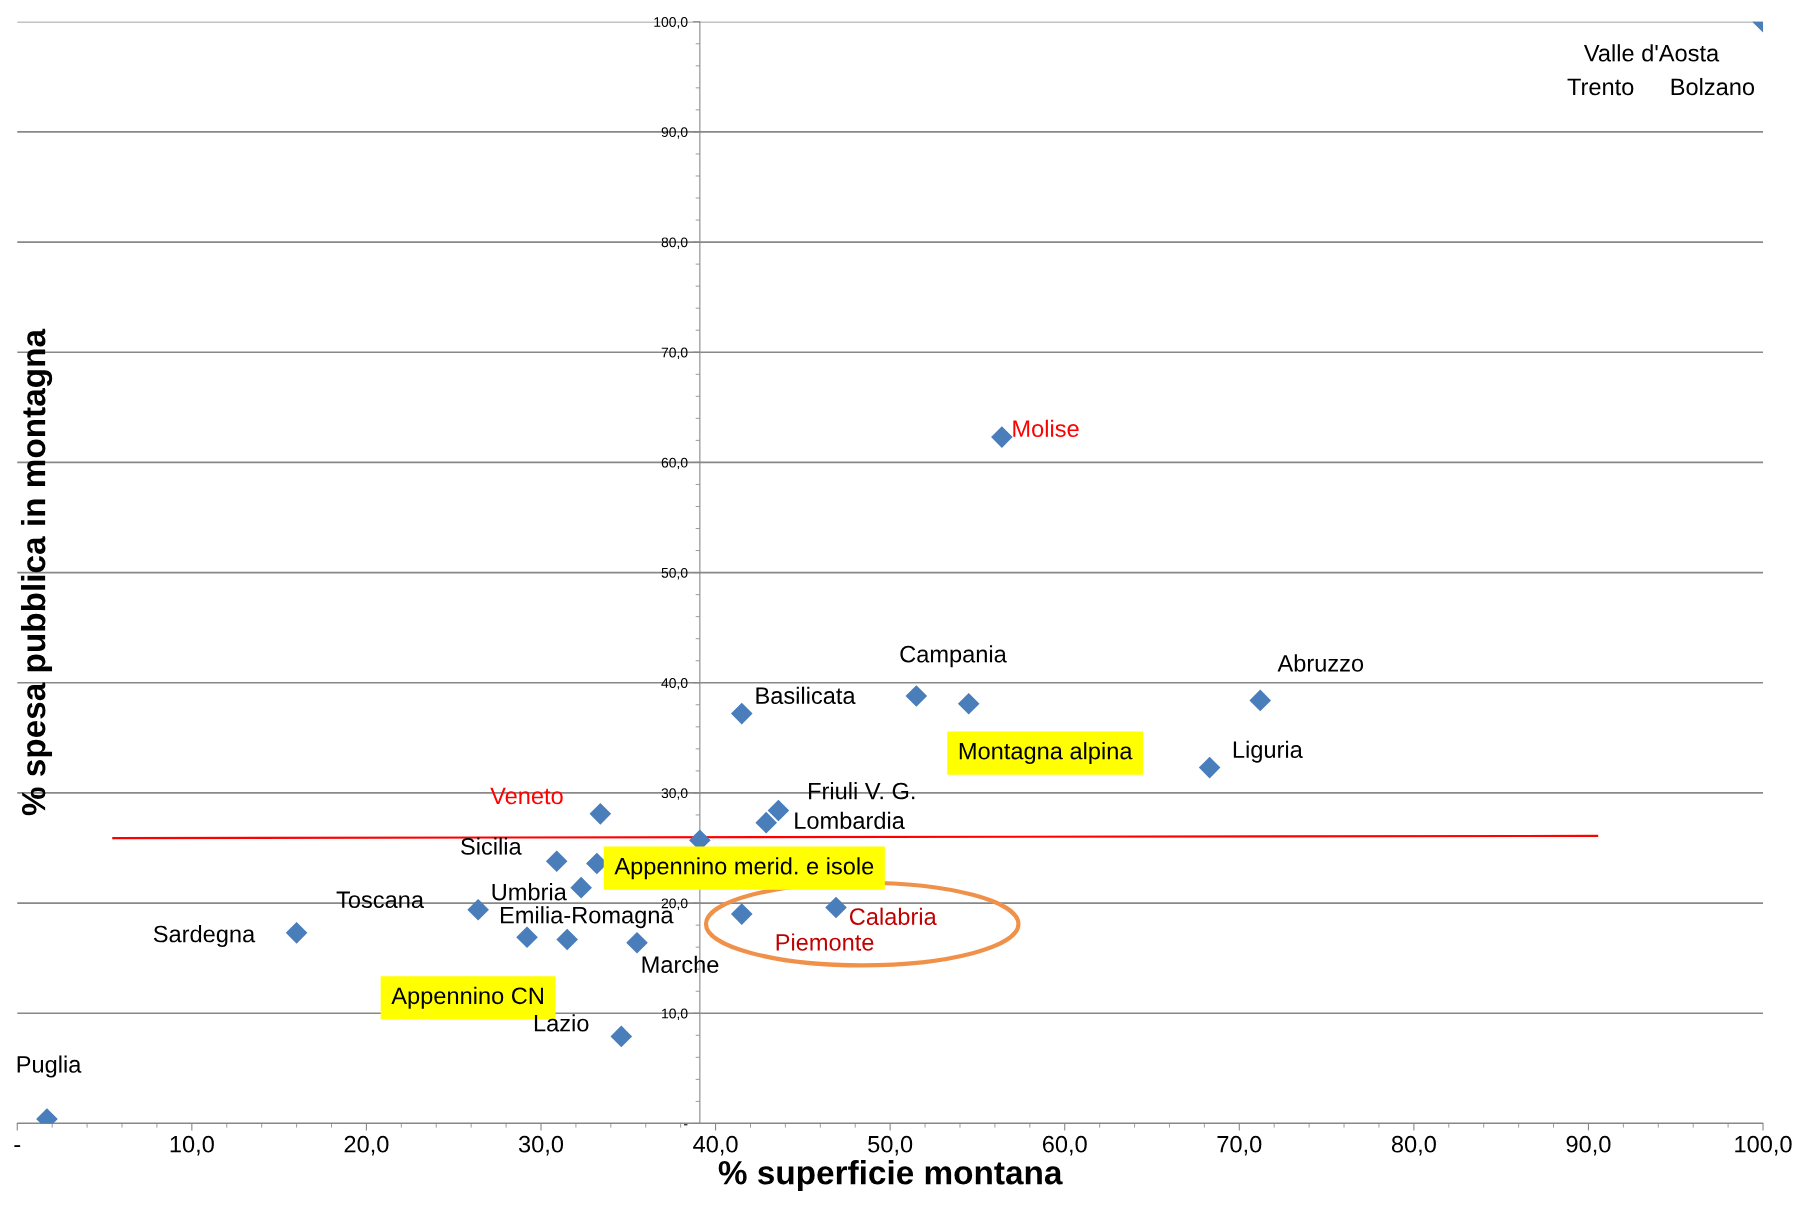 Image resolution: width=1799 pixels, height=1208 pixels. Describe the element at coordinates (675, 1014) in the screenshot. I see `y-tick-label: 10,0` at that location.